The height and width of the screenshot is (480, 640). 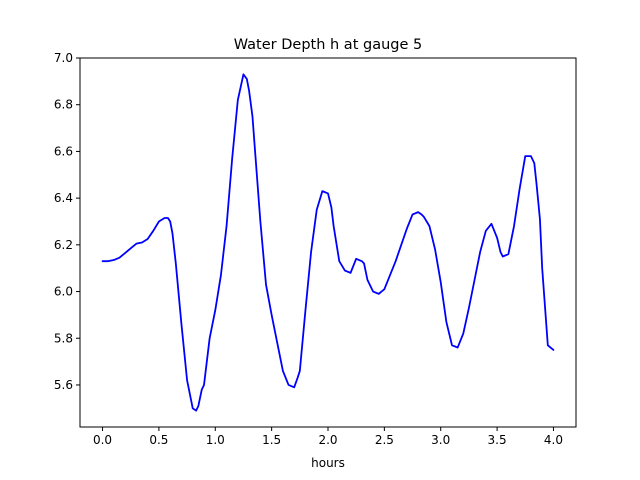 I want to click on y-tick-label: 6.2, so click(x=63, y=245).